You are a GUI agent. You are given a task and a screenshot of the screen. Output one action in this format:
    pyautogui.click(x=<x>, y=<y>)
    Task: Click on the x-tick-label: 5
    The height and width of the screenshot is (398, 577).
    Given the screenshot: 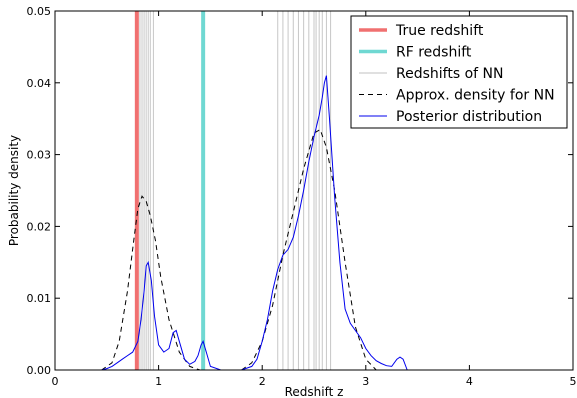 What is the action you would take?
    pyautogui.click(x=573, y=381)
    